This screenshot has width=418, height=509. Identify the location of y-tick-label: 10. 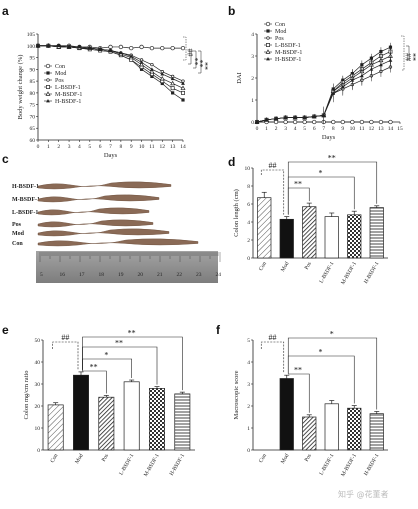
(38, 429).